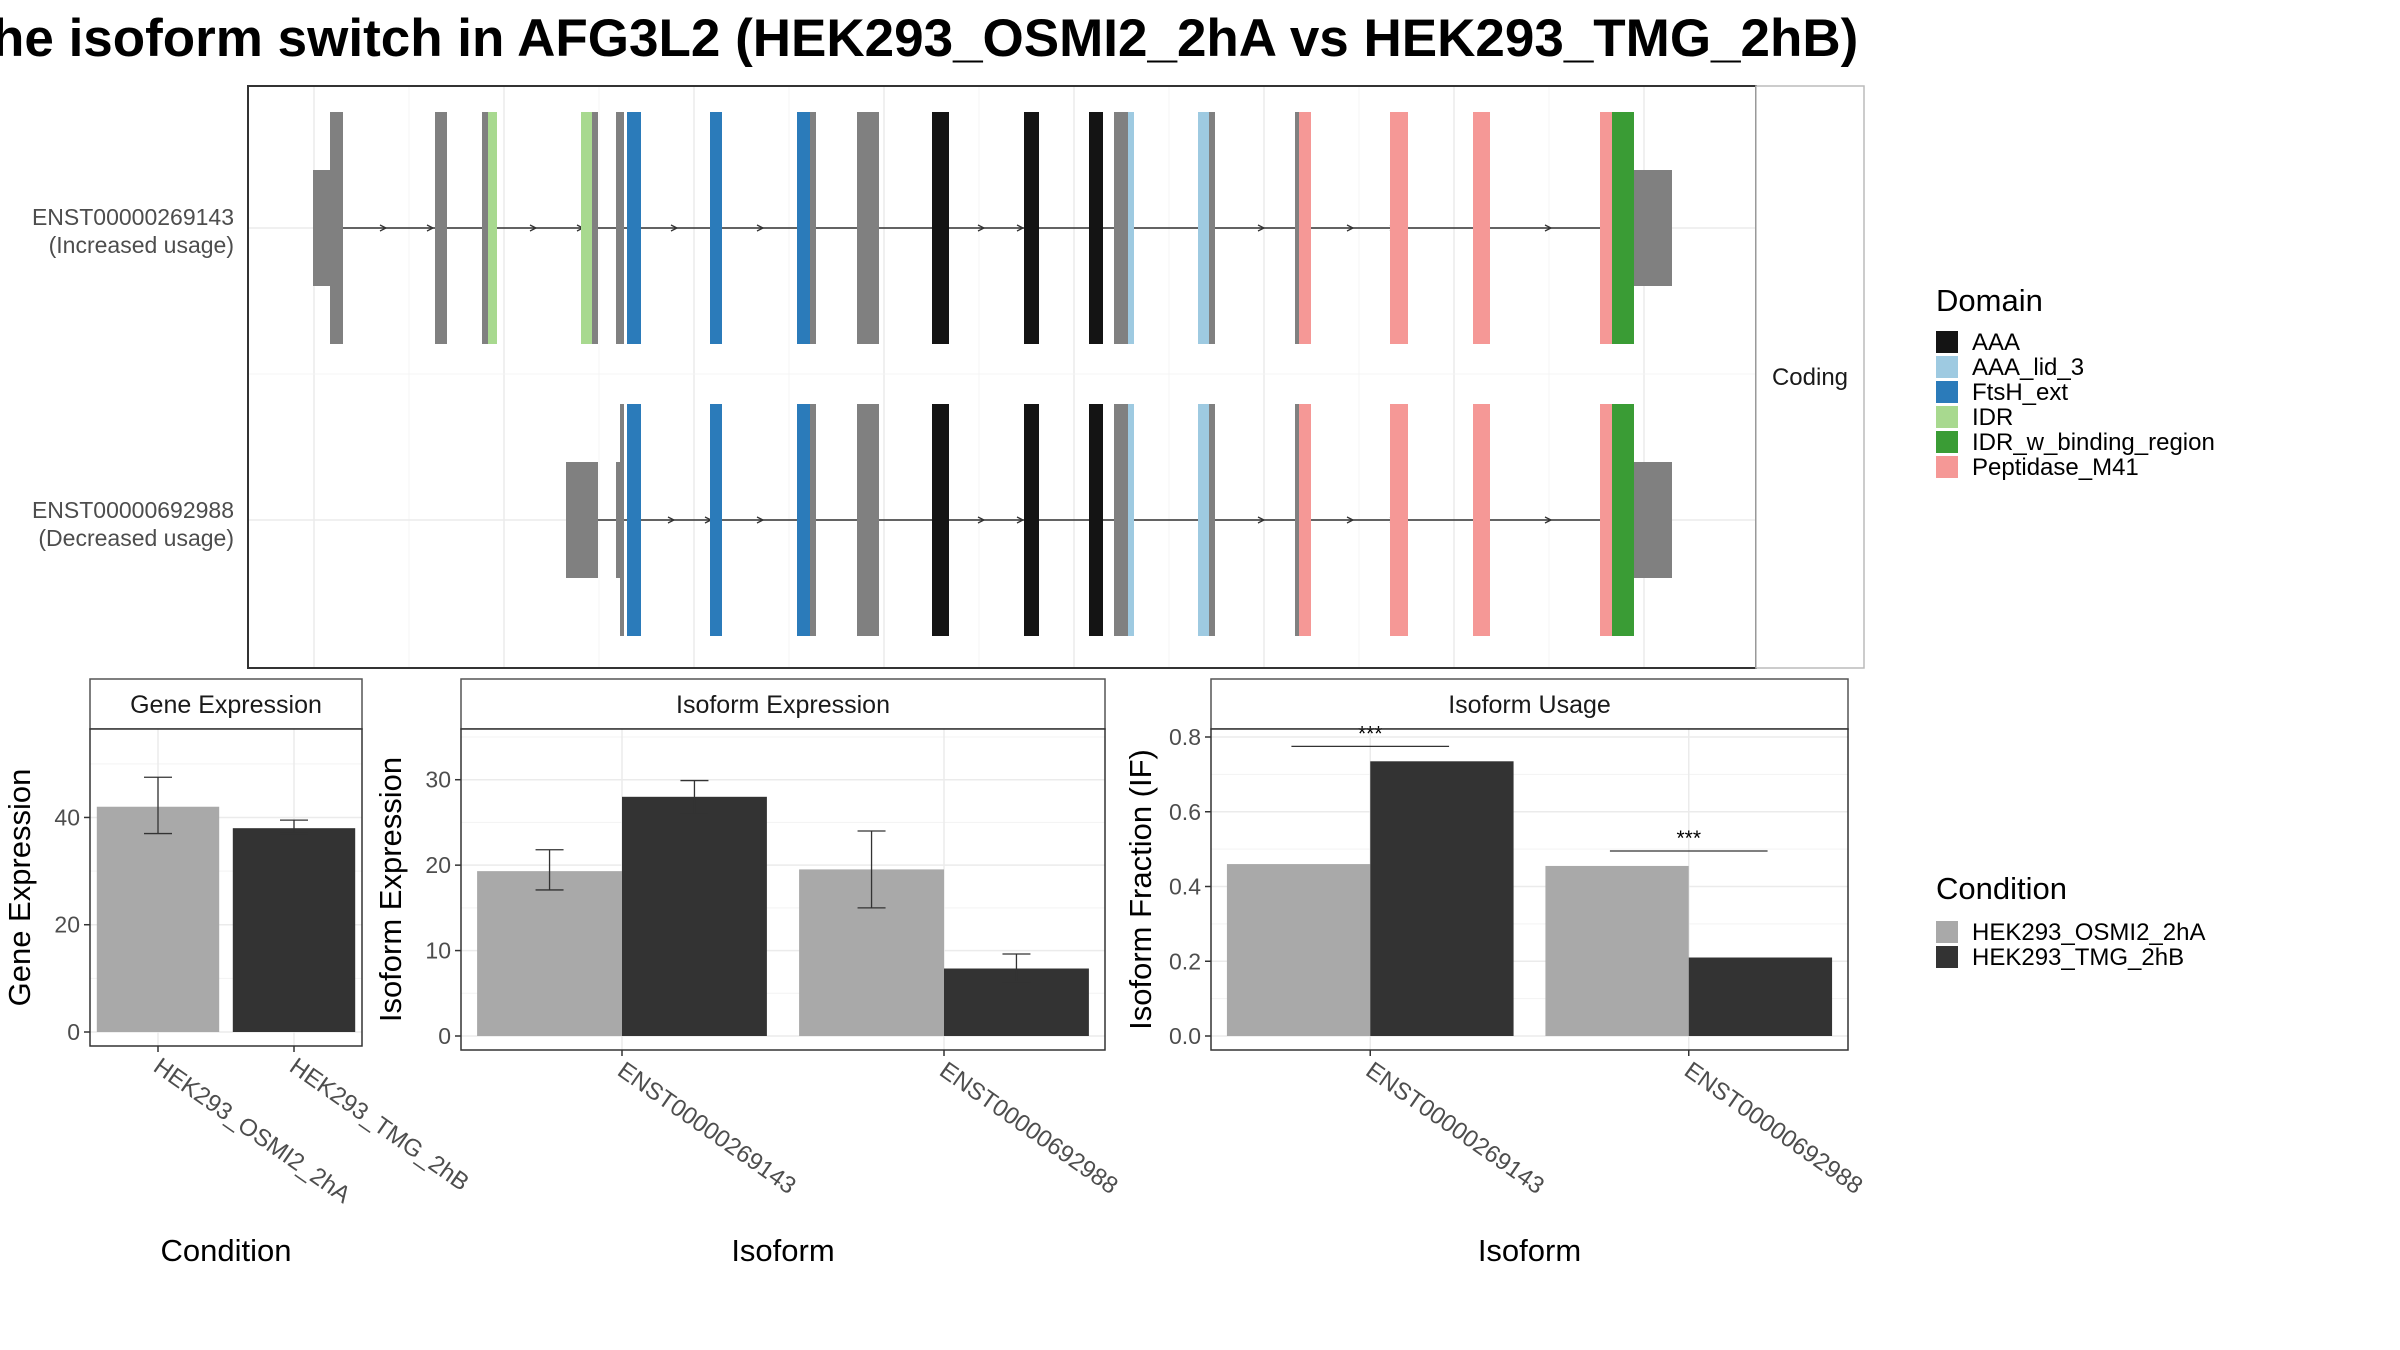 Image resolution: width=2400 pixels, height=1350 pixels. What do you see at coordinates (2028, 367) in the screenshot?
I see `legend-label-aaa-lid-3: AAA_lid_3` at bounding box center [2028, 367].